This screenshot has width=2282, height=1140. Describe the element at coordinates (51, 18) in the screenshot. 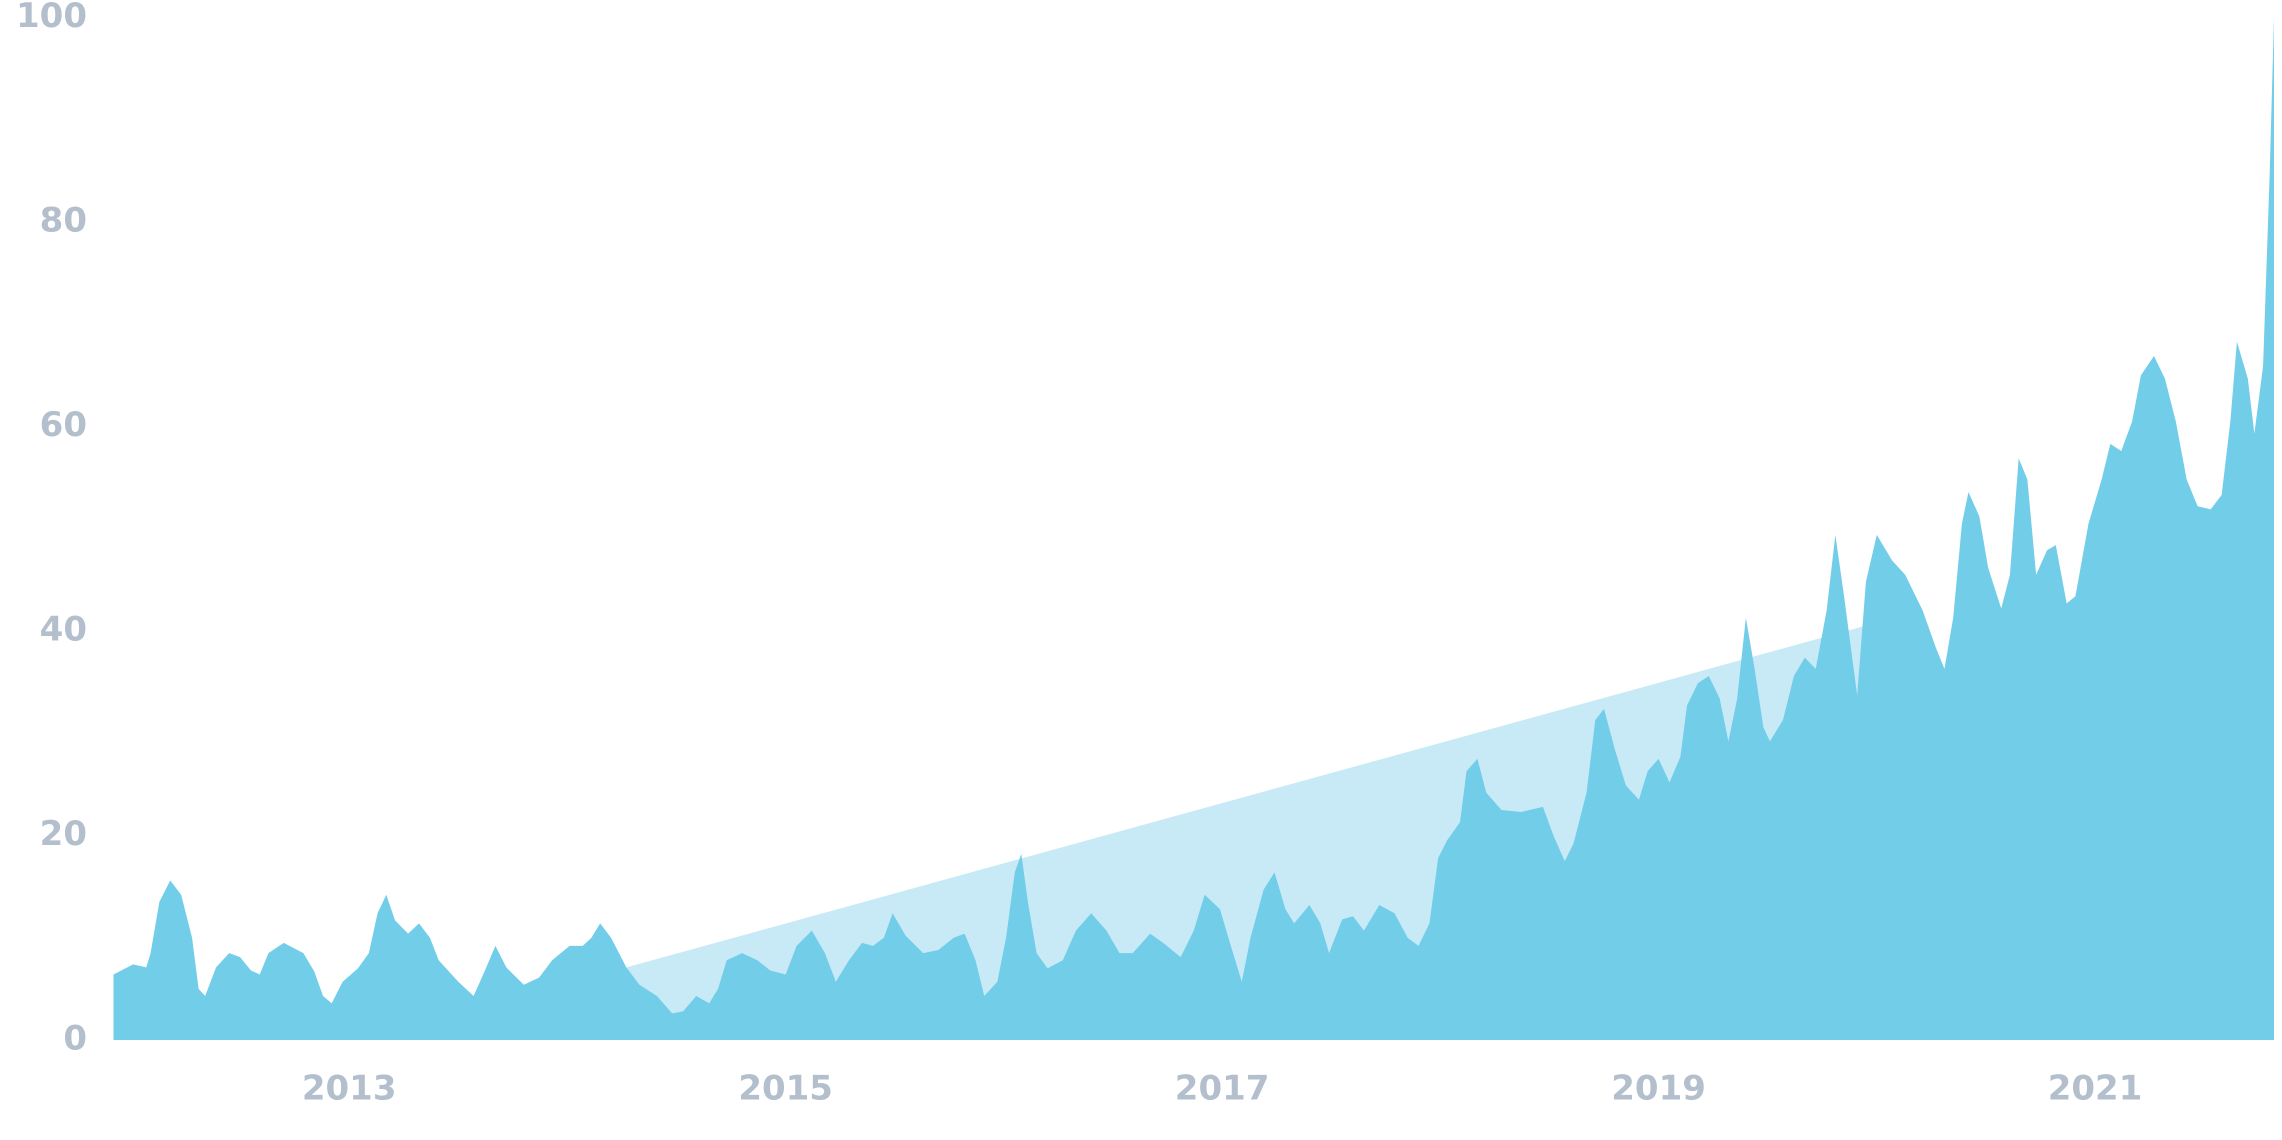

I see `y-tick-label: 100` at that location.